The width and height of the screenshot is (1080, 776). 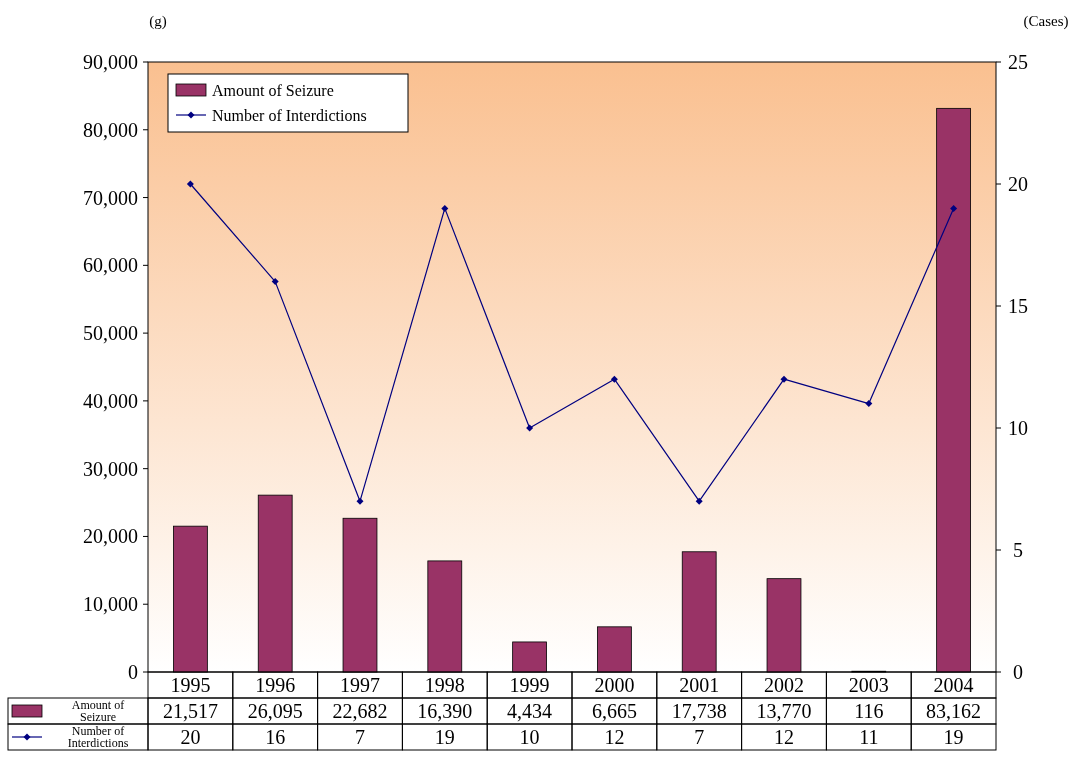 What do you see at coordinates (869, 737) in the screenshot?
I see `data-label: 11` at bounding box center [869, 737].